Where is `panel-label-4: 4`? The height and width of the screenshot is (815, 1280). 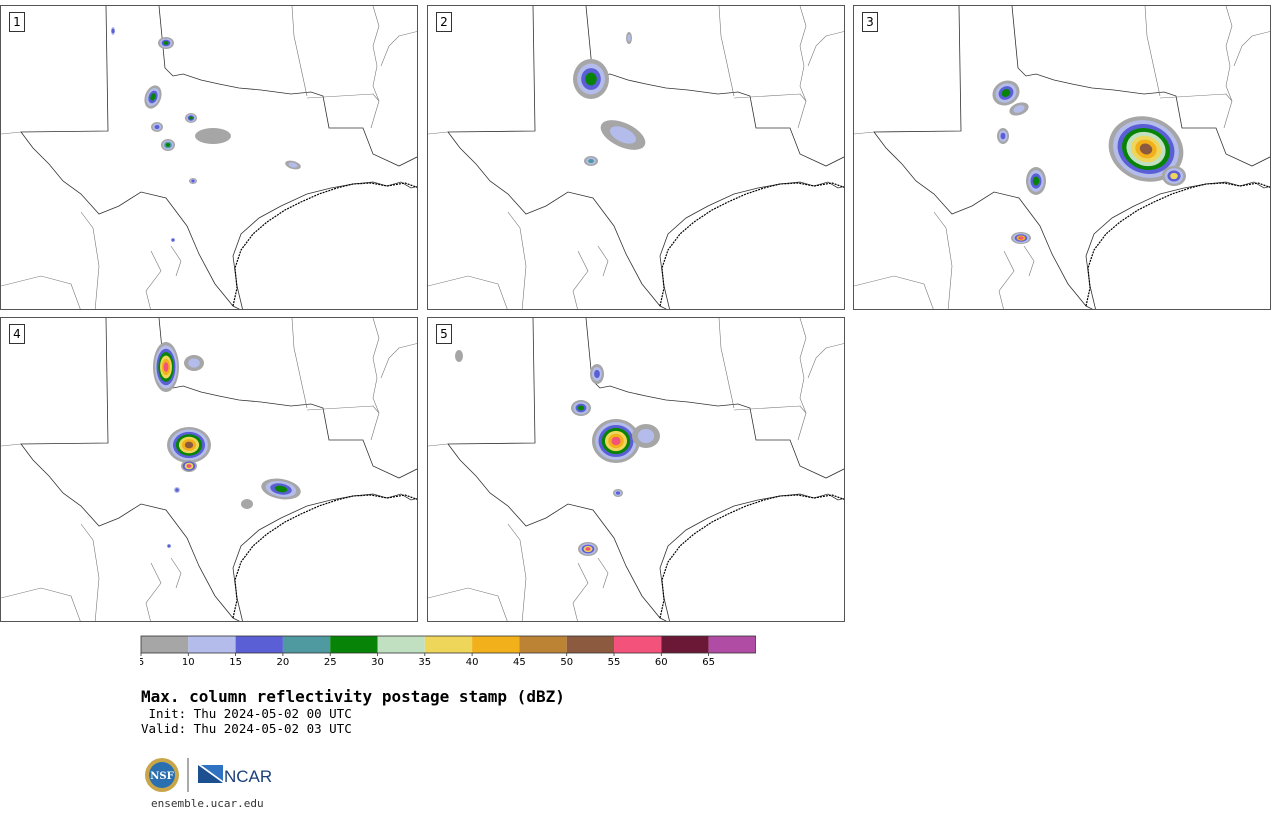
panel-label-4: 4 is located at coordinates (17, 334).